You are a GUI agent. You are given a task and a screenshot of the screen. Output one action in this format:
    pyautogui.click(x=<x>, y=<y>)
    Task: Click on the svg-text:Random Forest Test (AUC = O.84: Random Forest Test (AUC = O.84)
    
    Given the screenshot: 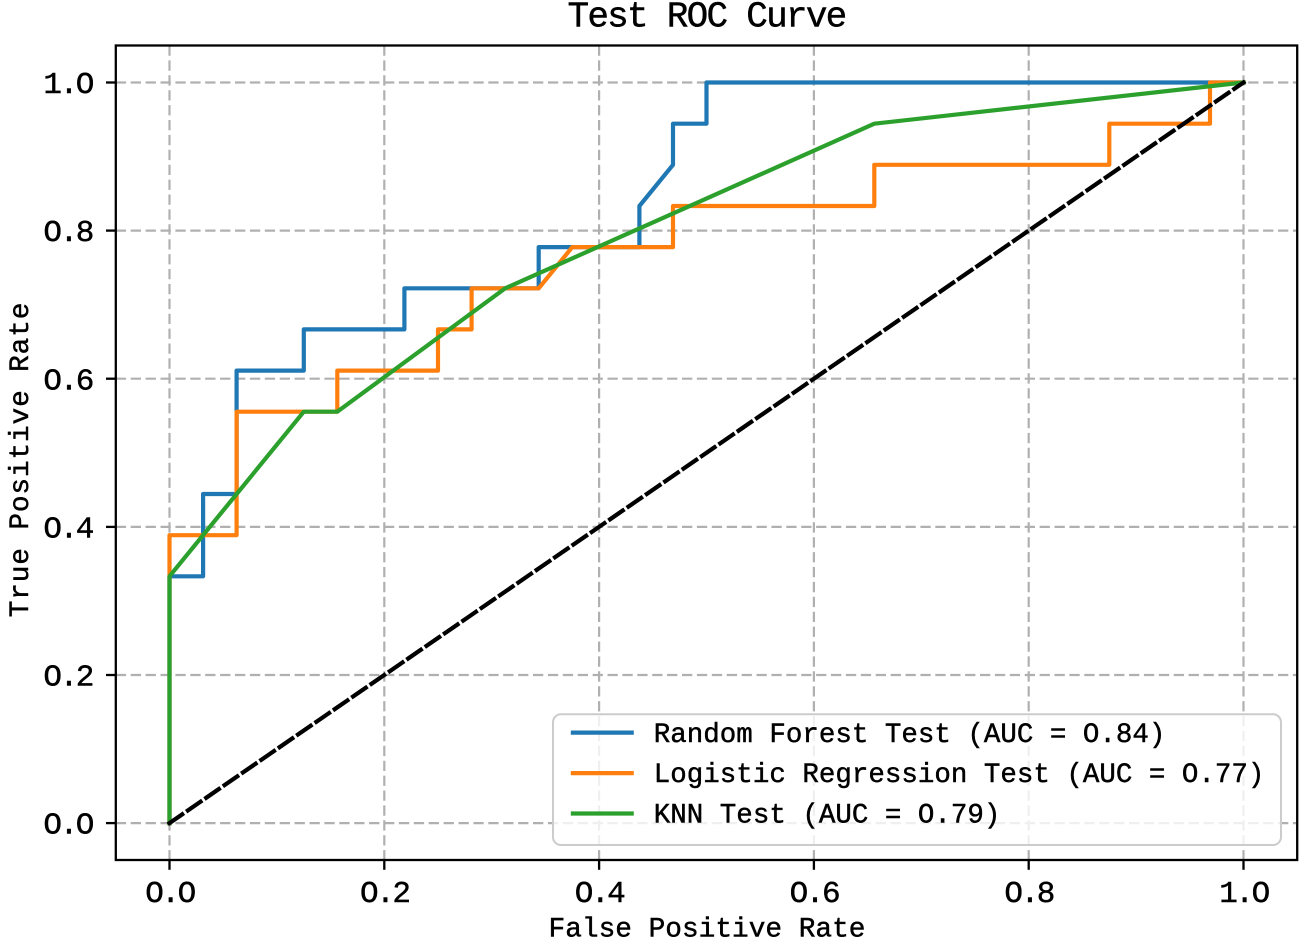 What is the action you would take?
    pyautogui.click(x=910, y=735)
    